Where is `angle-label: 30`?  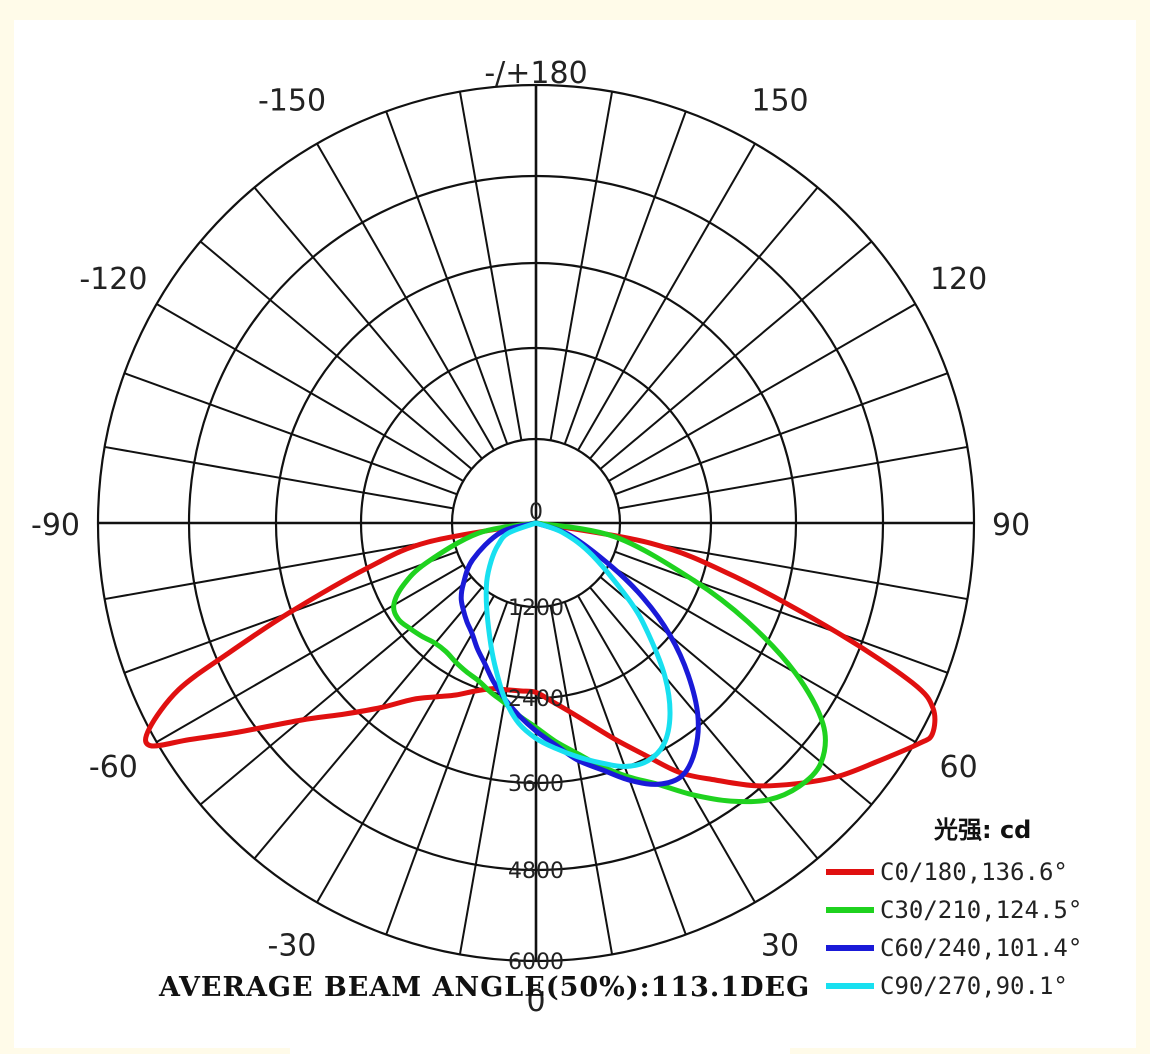
angle-label: 30 is located at coordinates (780, 946).